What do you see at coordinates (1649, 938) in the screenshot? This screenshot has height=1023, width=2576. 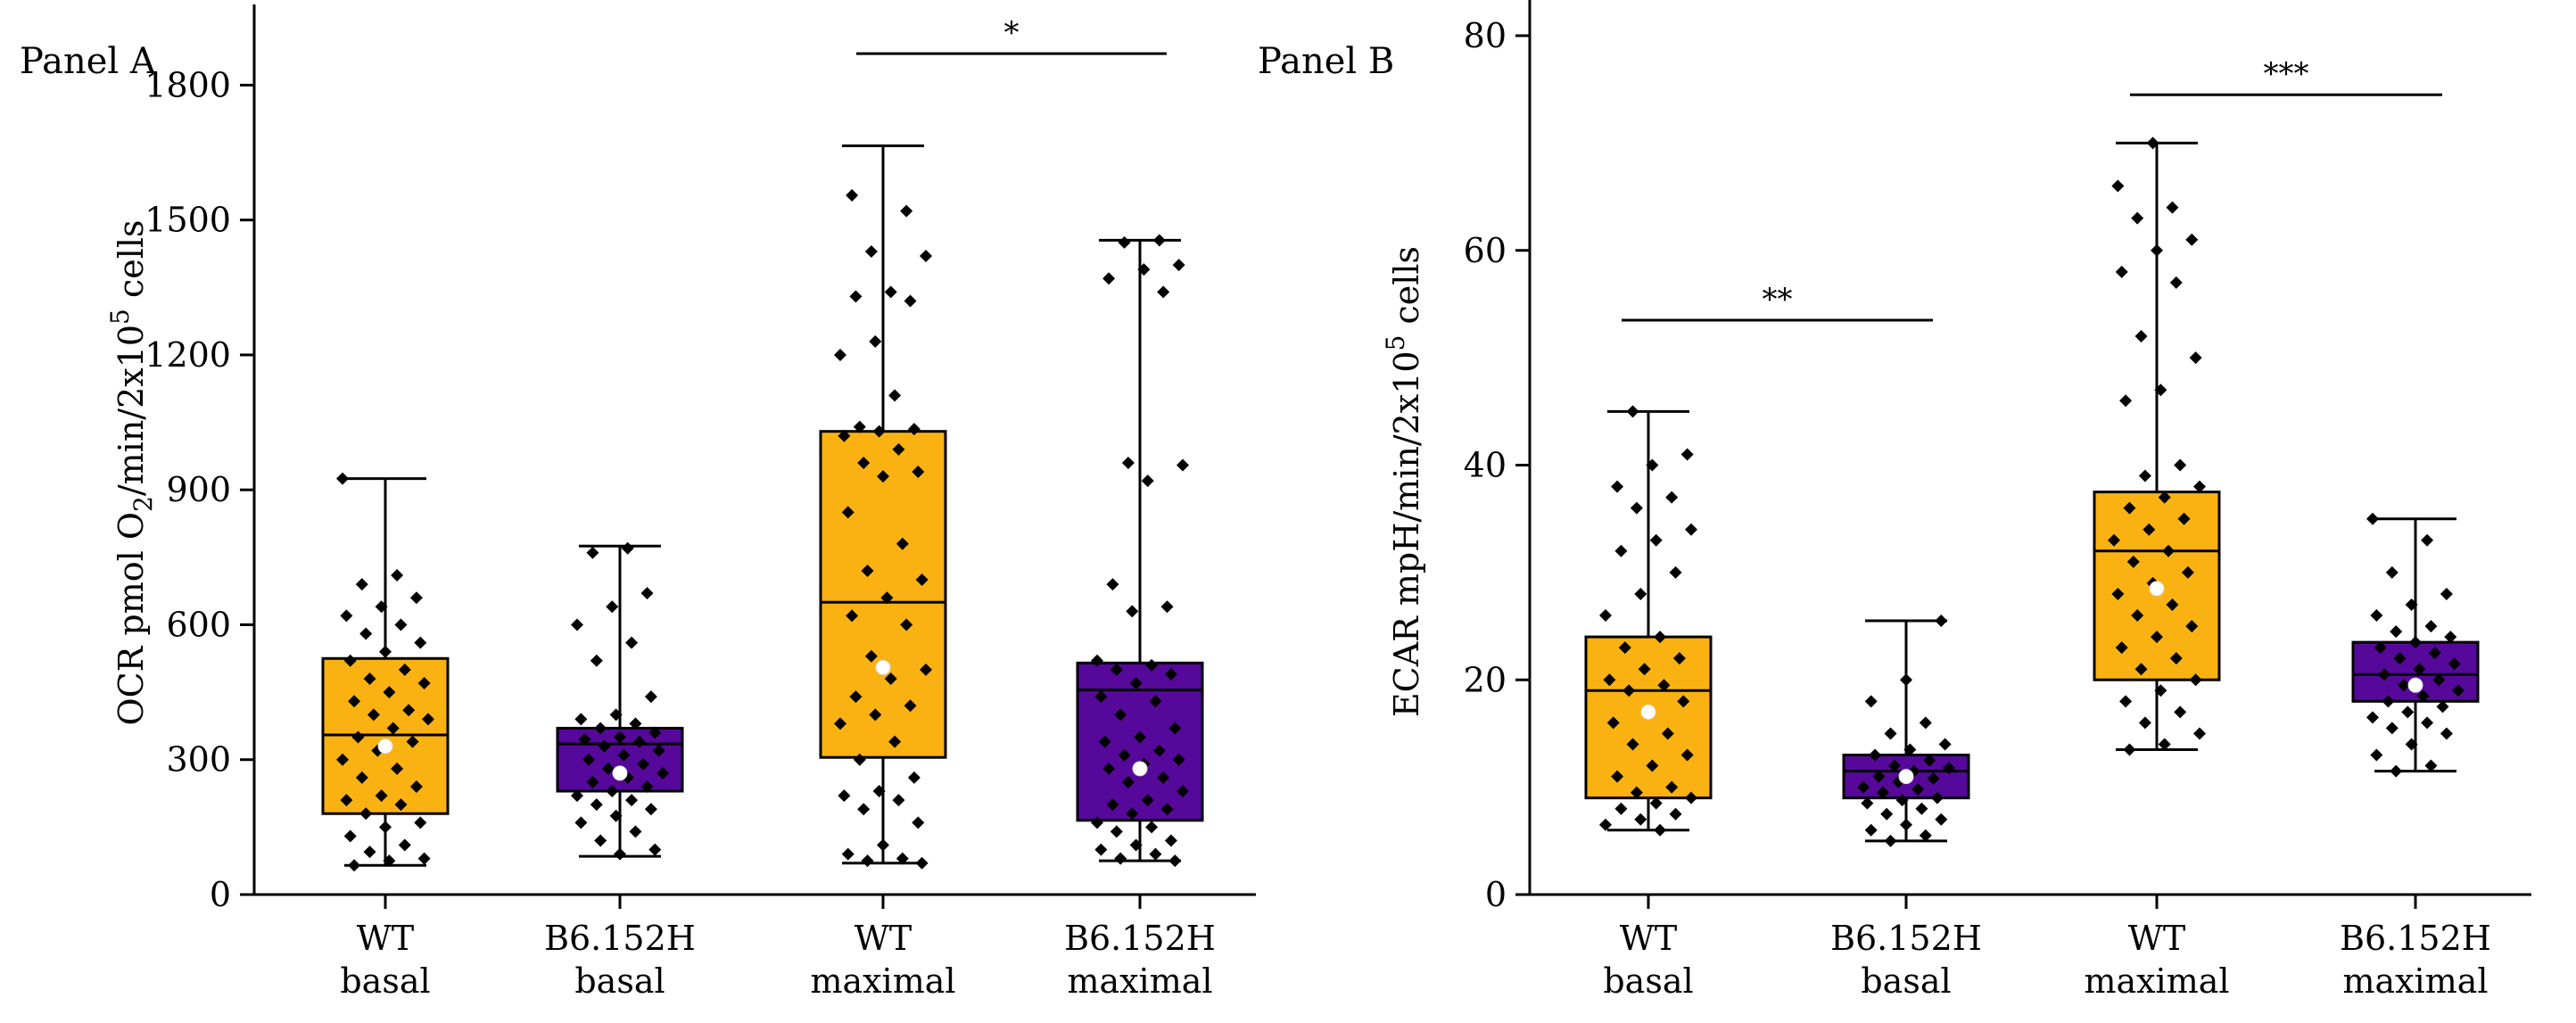 I see `panel-b-category-label: WT` at bounding box center [1649, 938].